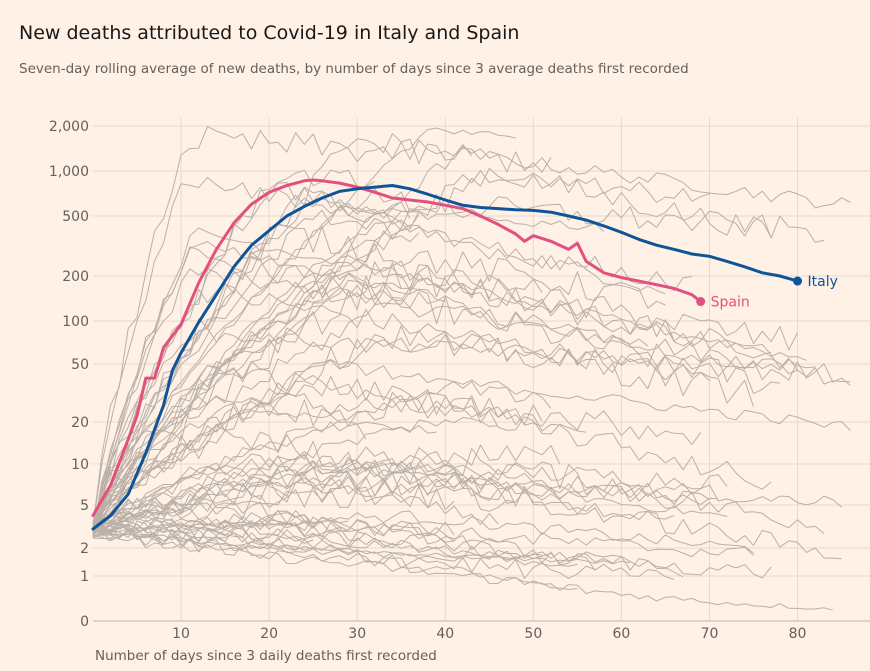 The width and height of the screenshot is (870, 671). I want to click on x-tick-label: 50, so click(533, 634).